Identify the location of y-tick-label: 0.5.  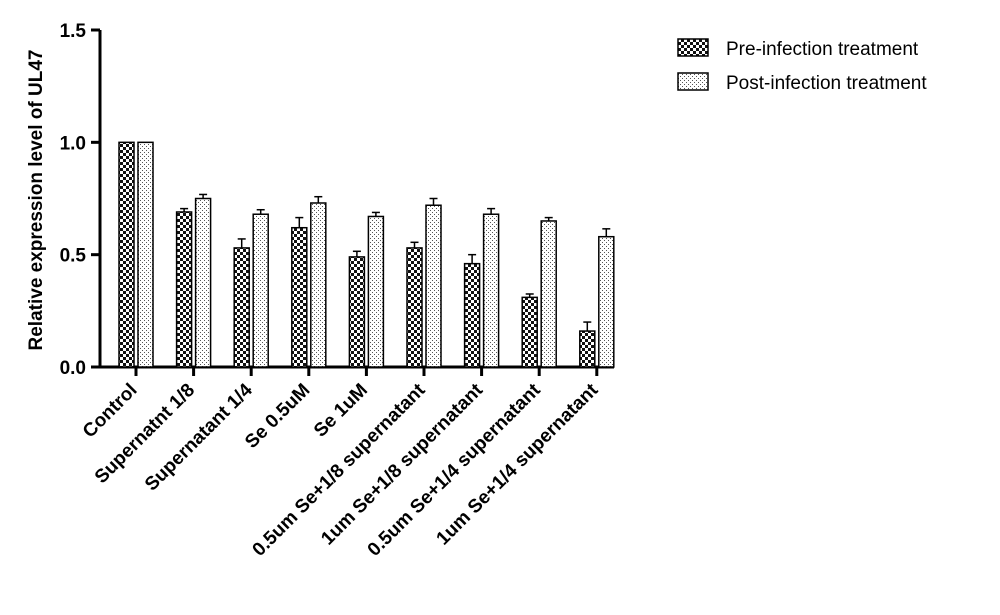
(73, 256).